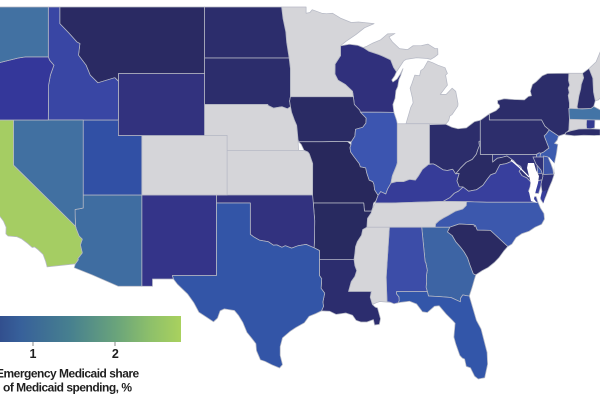  Describe the element at coordinates (33, 354) in the screenshot. I see `svg-text: 1` at that location.